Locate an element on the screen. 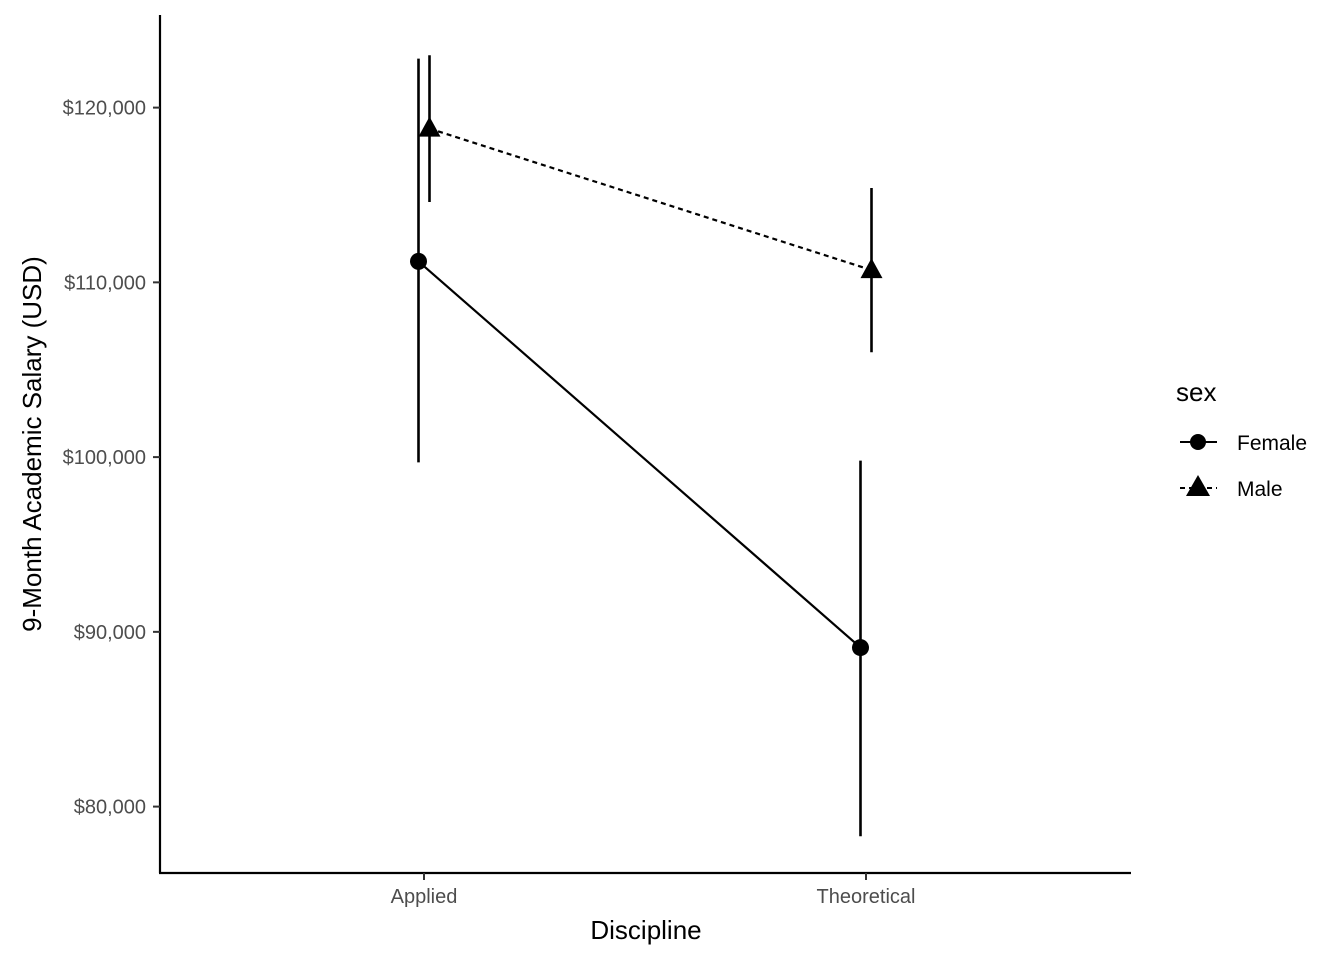 Image resolution: width=1344 pixels, height=960 pixels. series-line-female is located at coordinates (639, 454).